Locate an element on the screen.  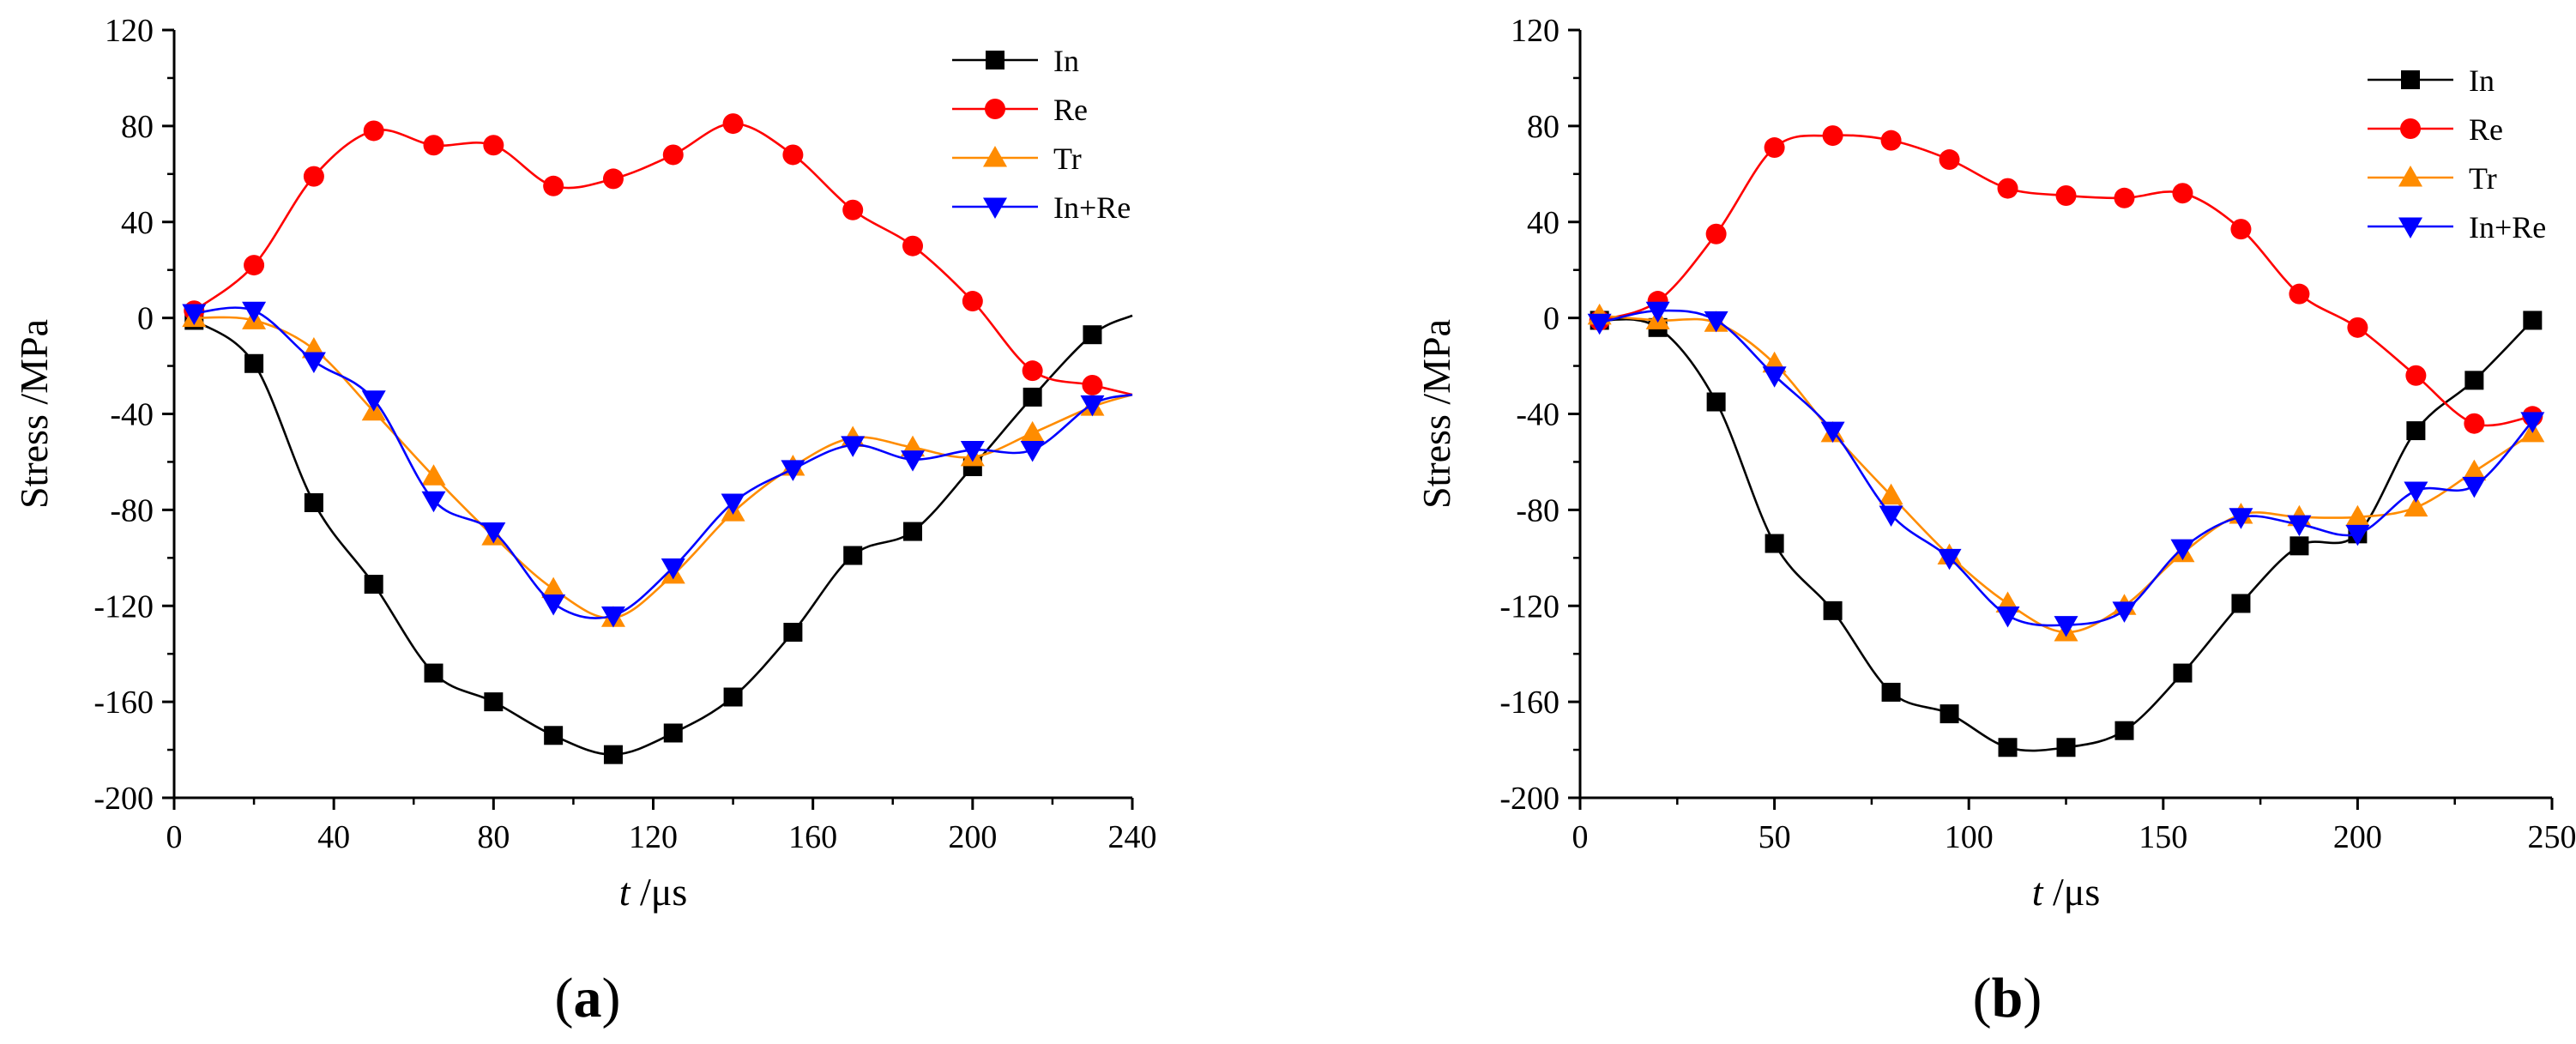
x-tick-label: 160 is located at coordinates (812, 837).